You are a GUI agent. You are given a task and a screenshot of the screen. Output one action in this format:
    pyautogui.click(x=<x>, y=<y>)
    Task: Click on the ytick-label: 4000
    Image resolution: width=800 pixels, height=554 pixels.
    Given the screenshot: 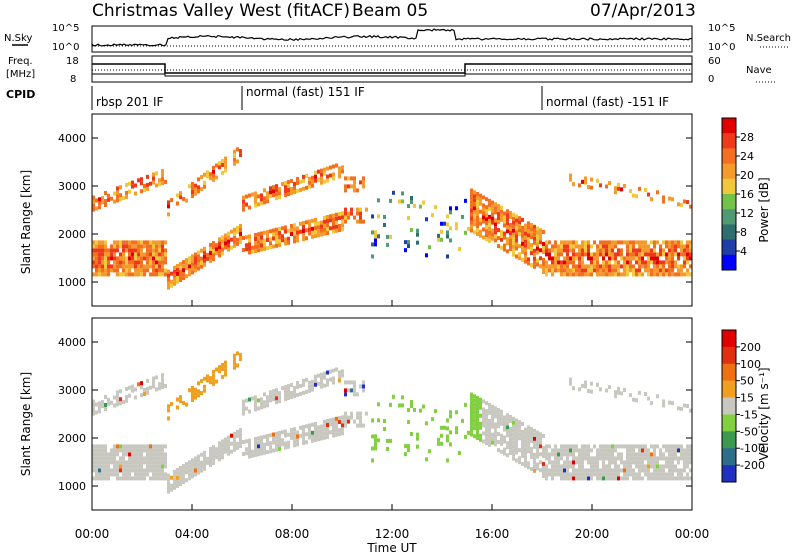 What is the action you would take?
    pyautogui.click(x=72, y=138)
    